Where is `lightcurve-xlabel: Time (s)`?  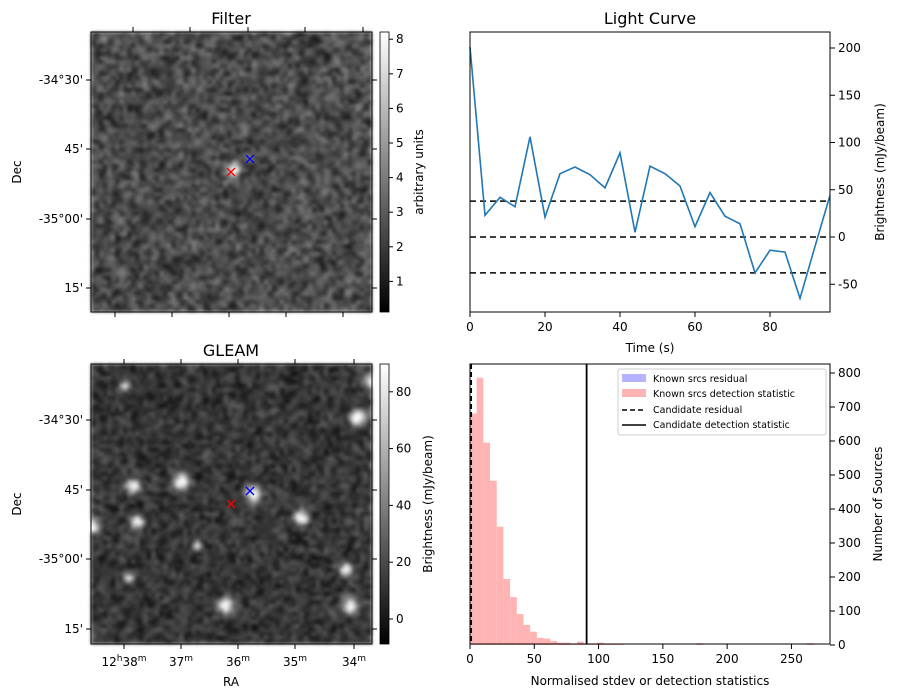
lightcurve-xlabel: Time (s) is located at coordinates (650, 348).